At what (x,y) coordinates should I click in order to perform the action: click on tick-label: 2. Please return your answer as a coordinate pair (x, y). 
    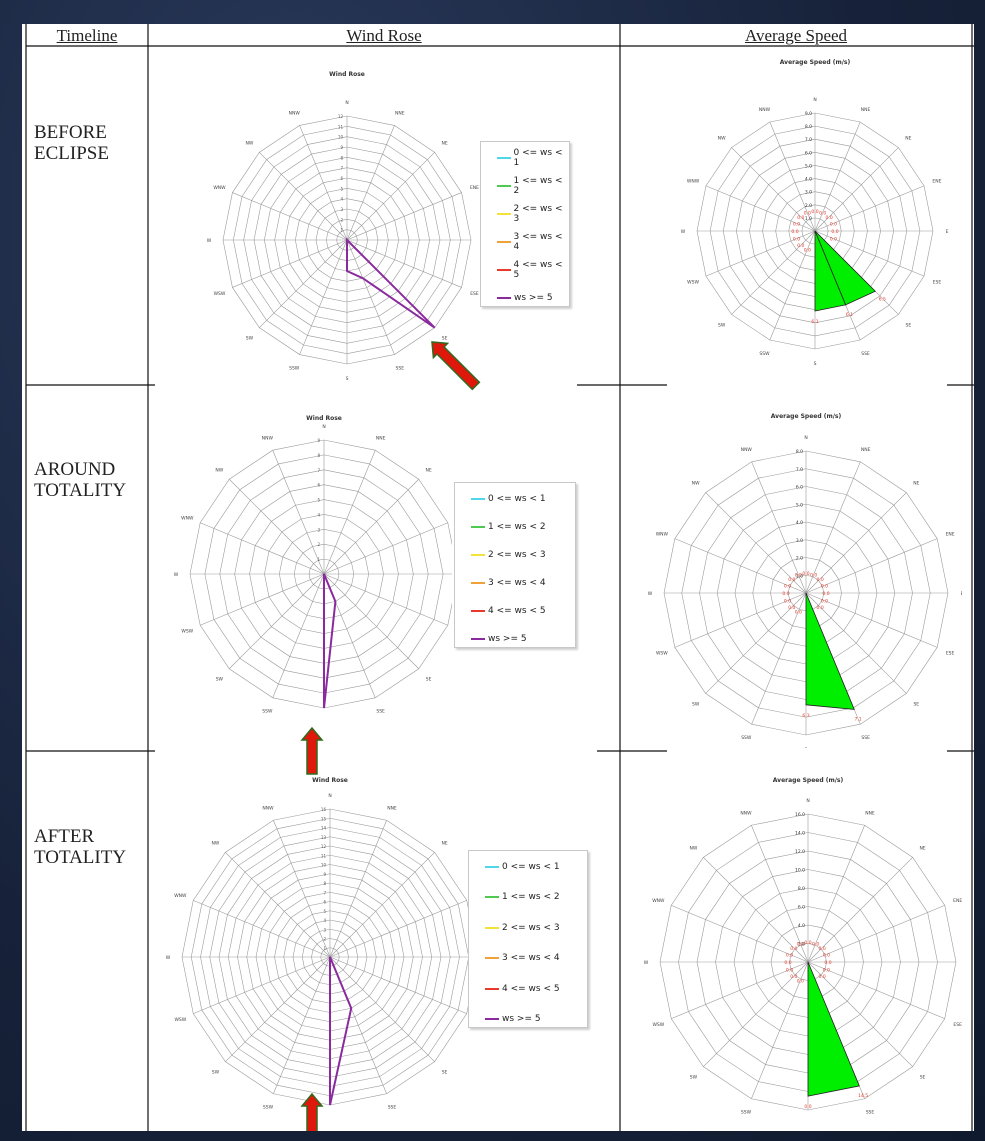
    Looking at the image, I should click on (341, 219).